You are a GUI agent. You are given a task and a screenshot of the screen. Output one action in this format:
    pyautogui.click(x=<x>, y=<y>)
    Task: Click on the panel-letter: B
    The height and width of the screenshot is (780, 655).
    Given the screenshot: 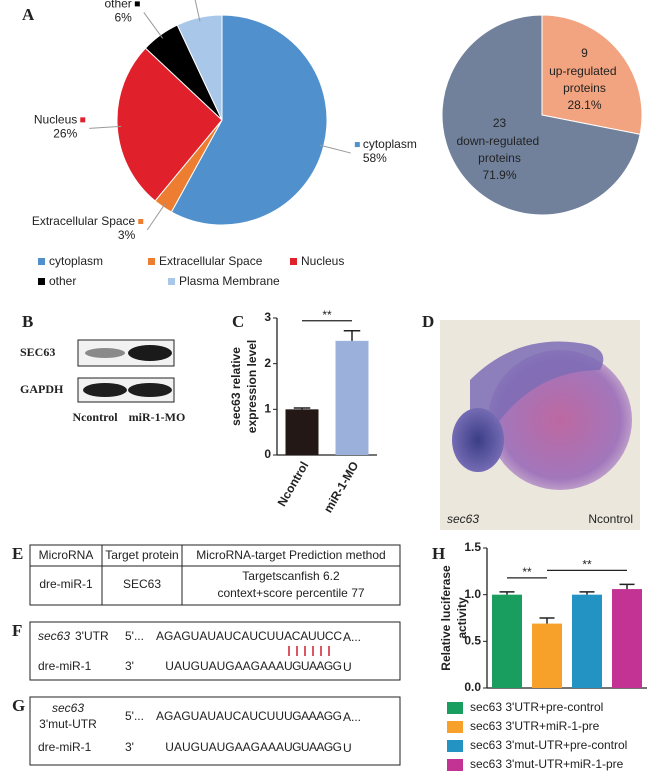 What is the action you would take?
    pyautogui.click(x=27, y=321)
    